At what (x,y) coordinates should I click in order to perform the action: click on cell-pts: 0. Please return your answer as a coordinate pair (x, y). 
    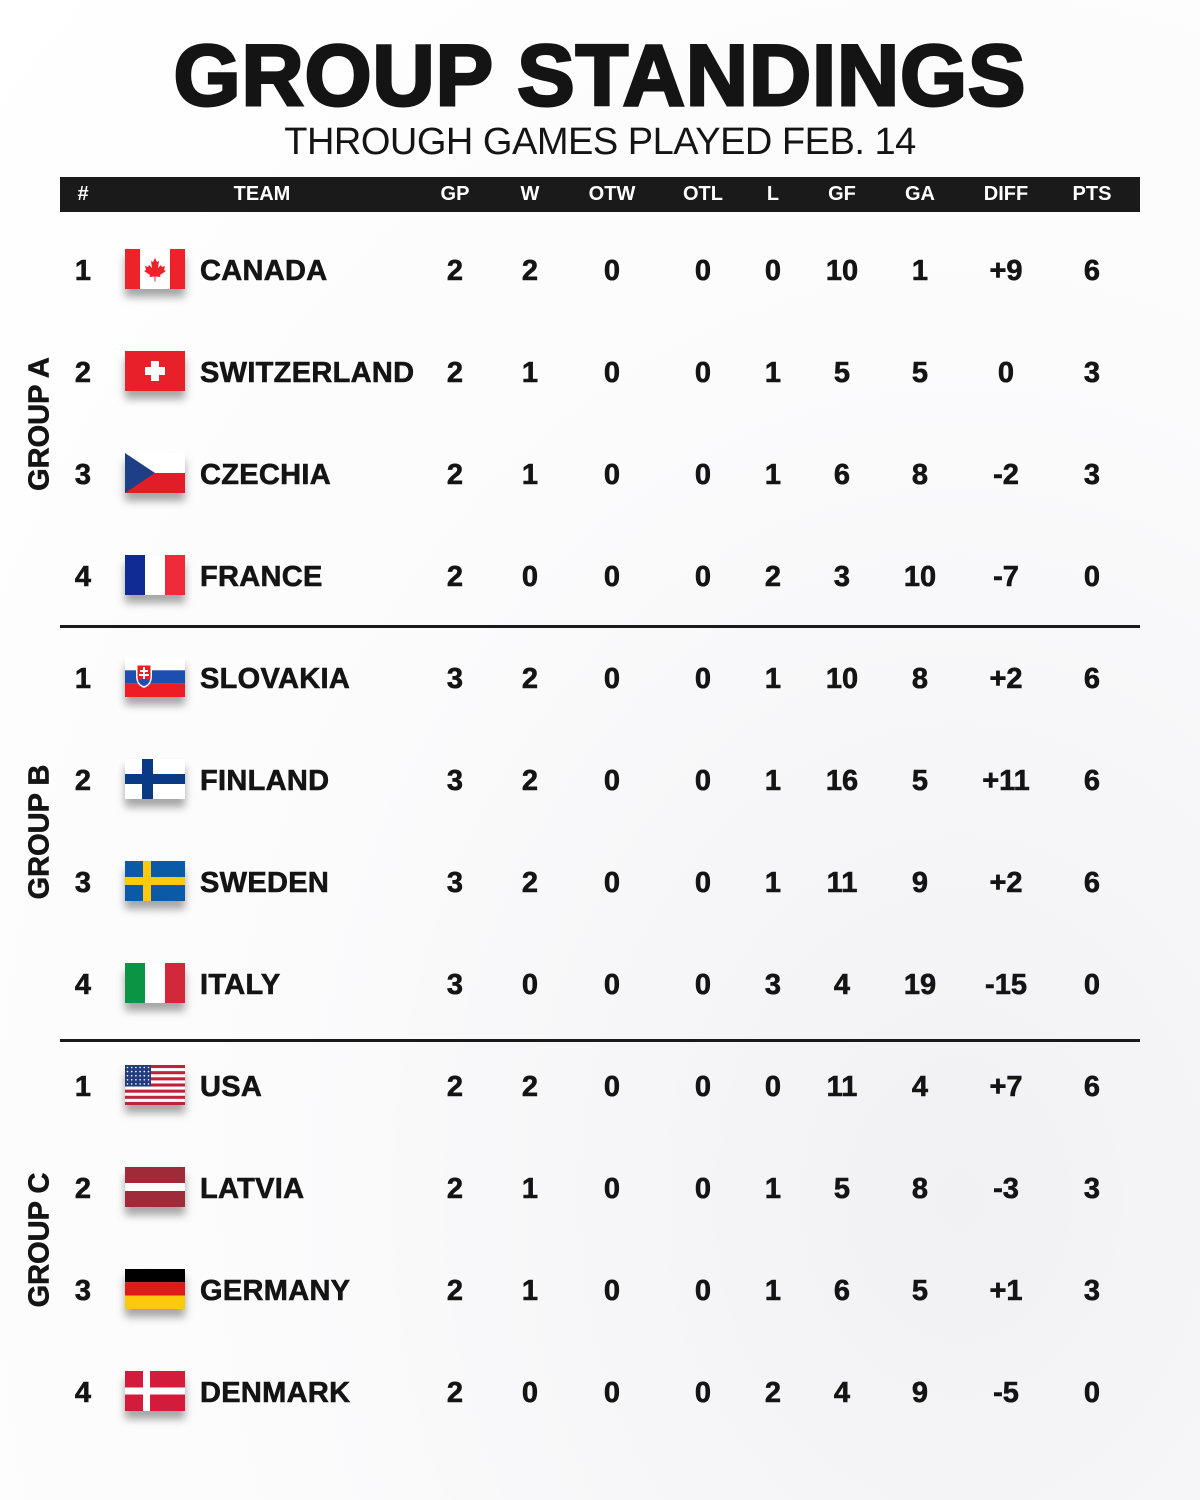
    Looking at the image, I should click on (1092, 577).